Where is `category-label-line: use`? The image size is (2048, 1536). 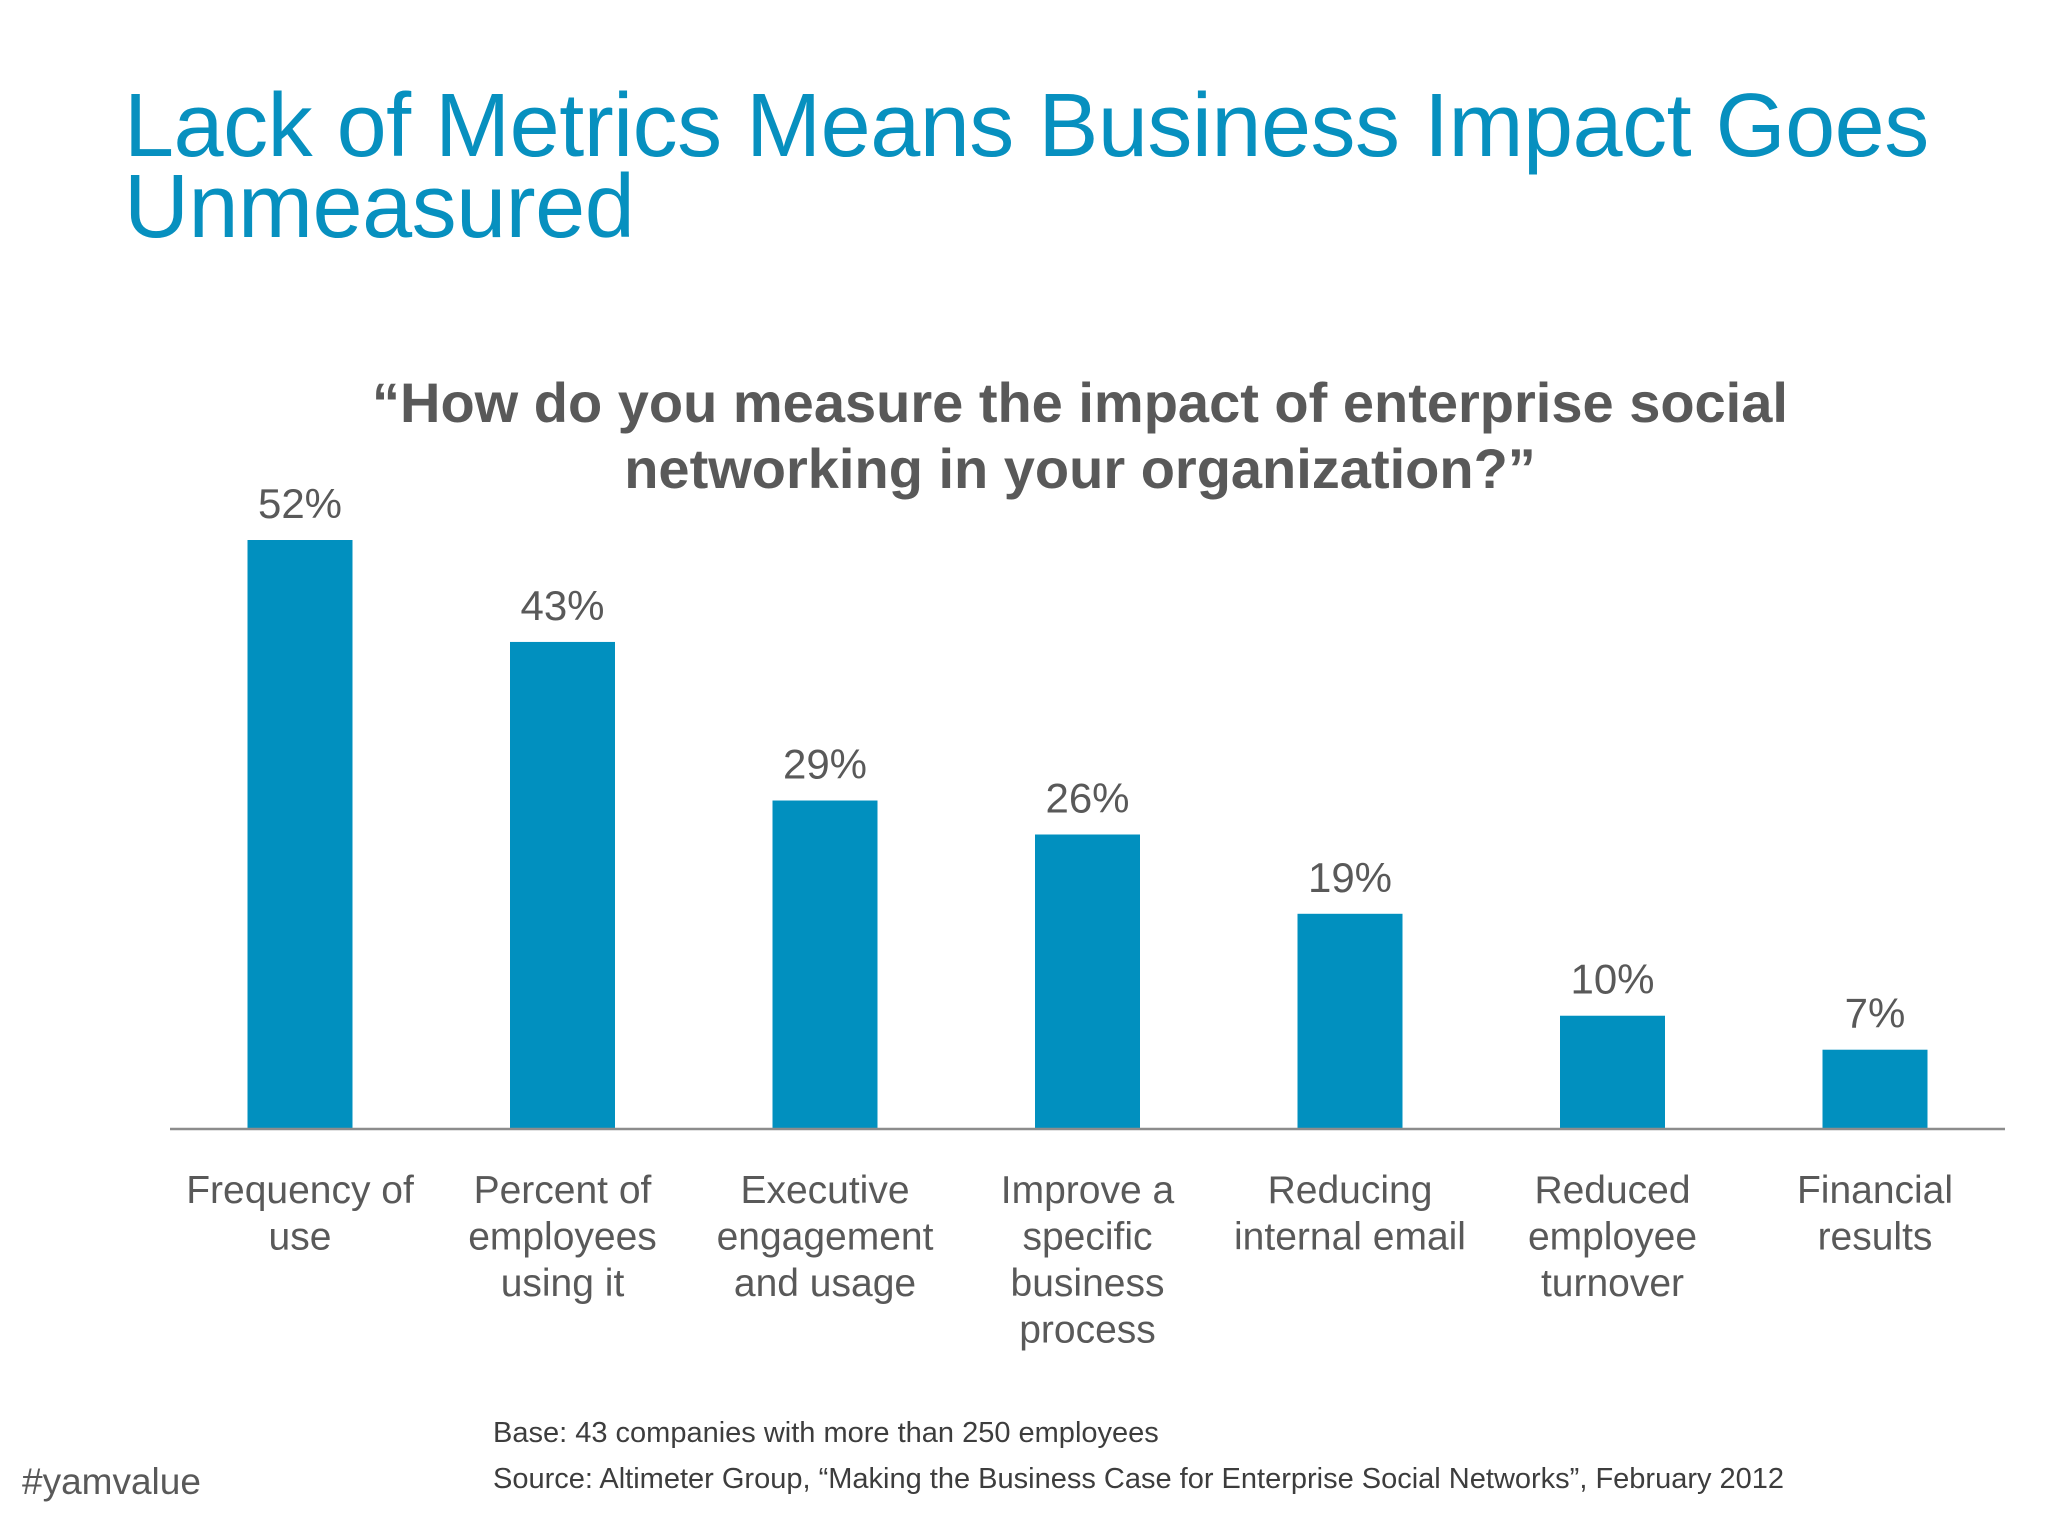 category-label-line: use is located at coordinates (300, 1237).